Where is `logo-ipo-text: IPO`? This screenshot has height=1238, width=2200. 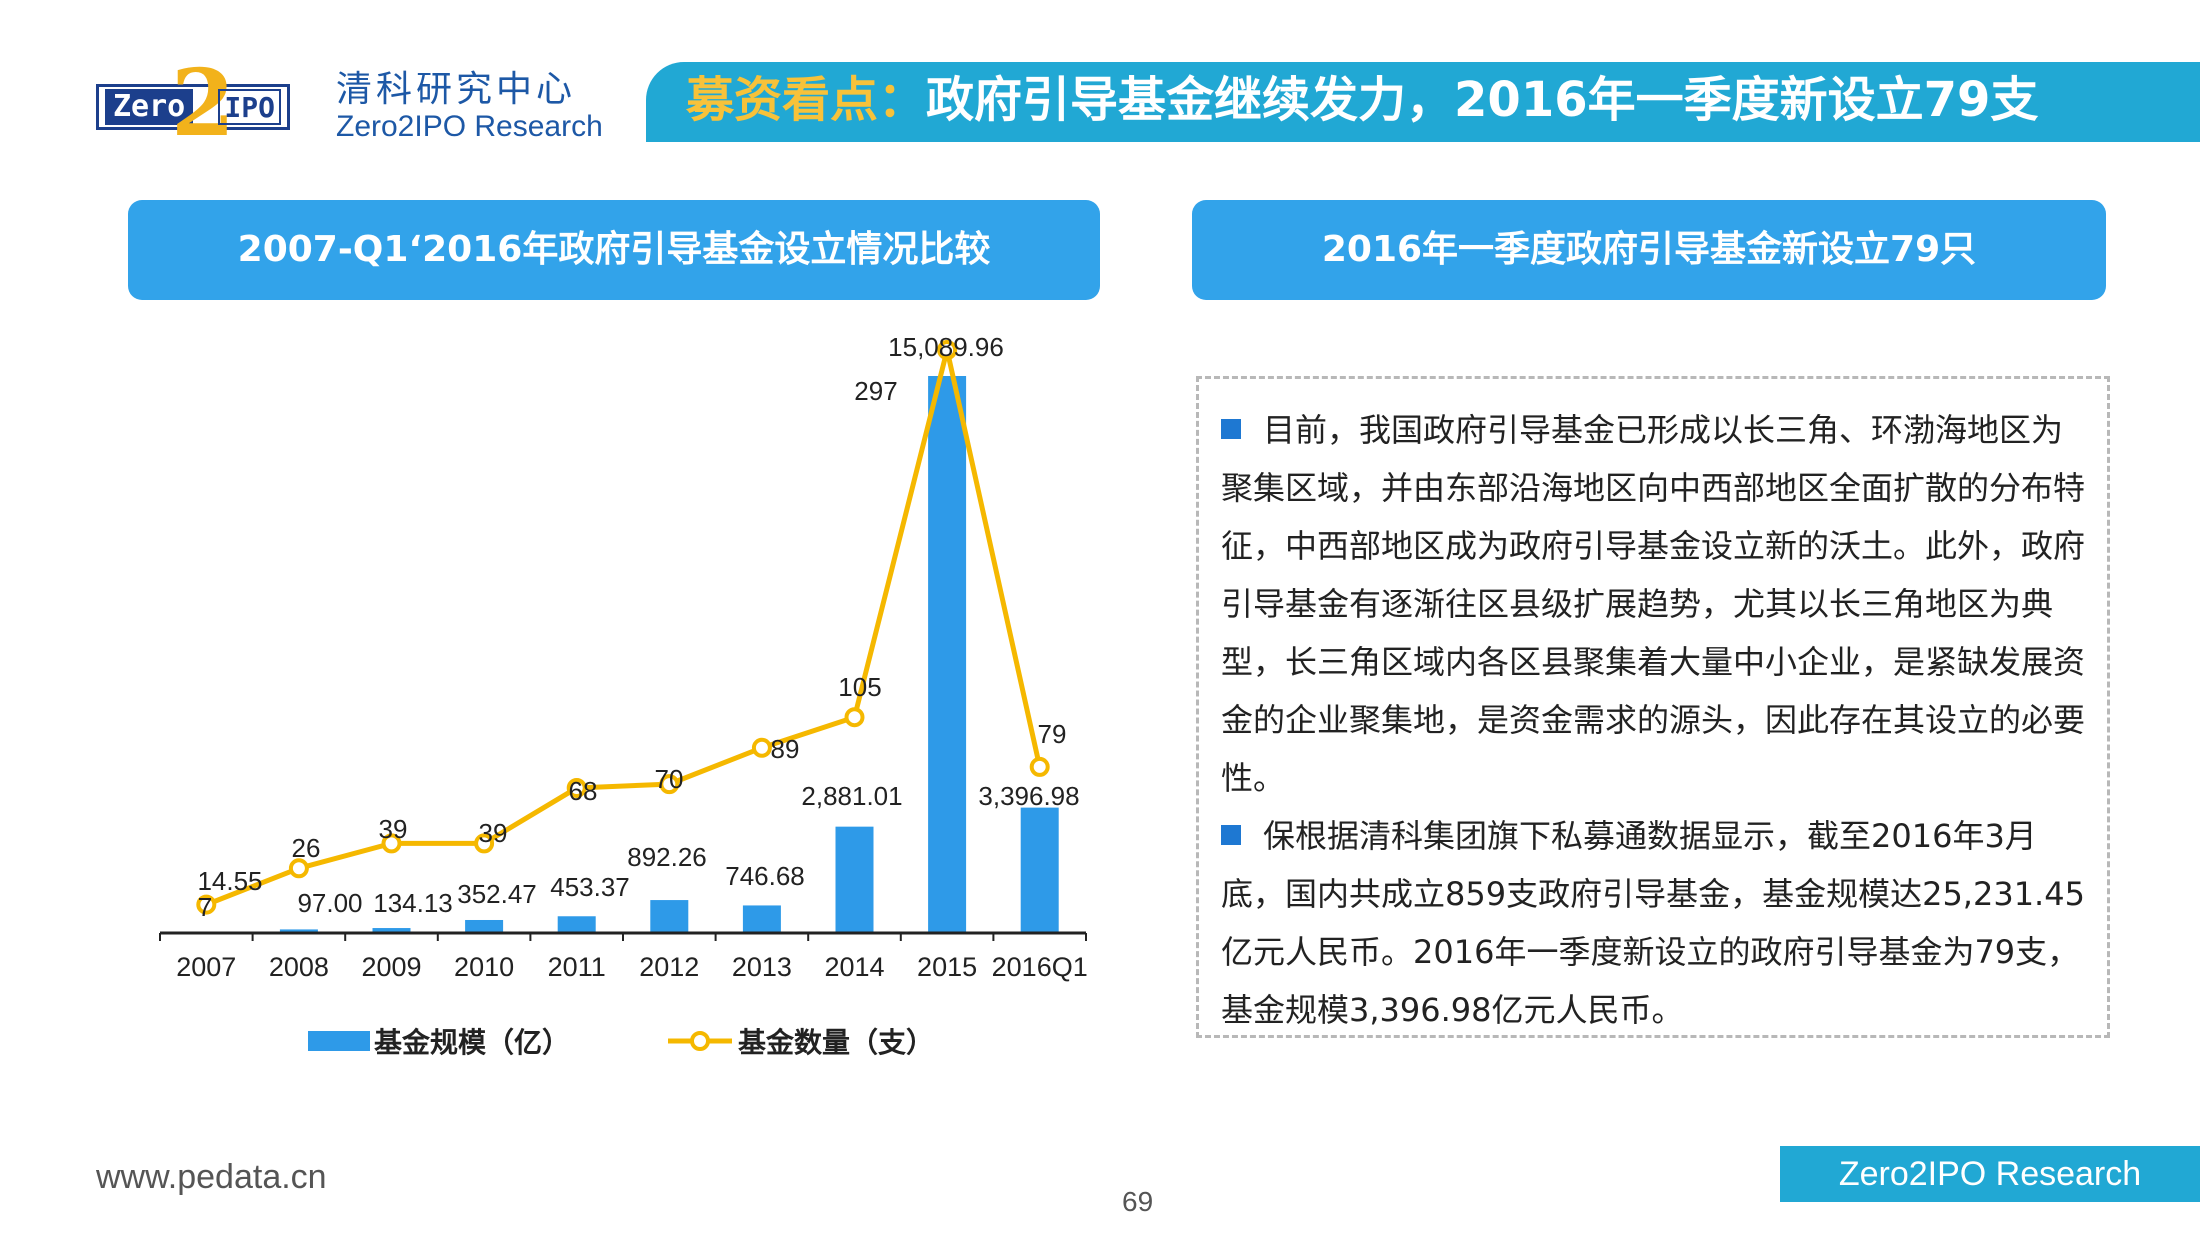 logo-ipo-text: IPO is located at coordinates (249, 107).